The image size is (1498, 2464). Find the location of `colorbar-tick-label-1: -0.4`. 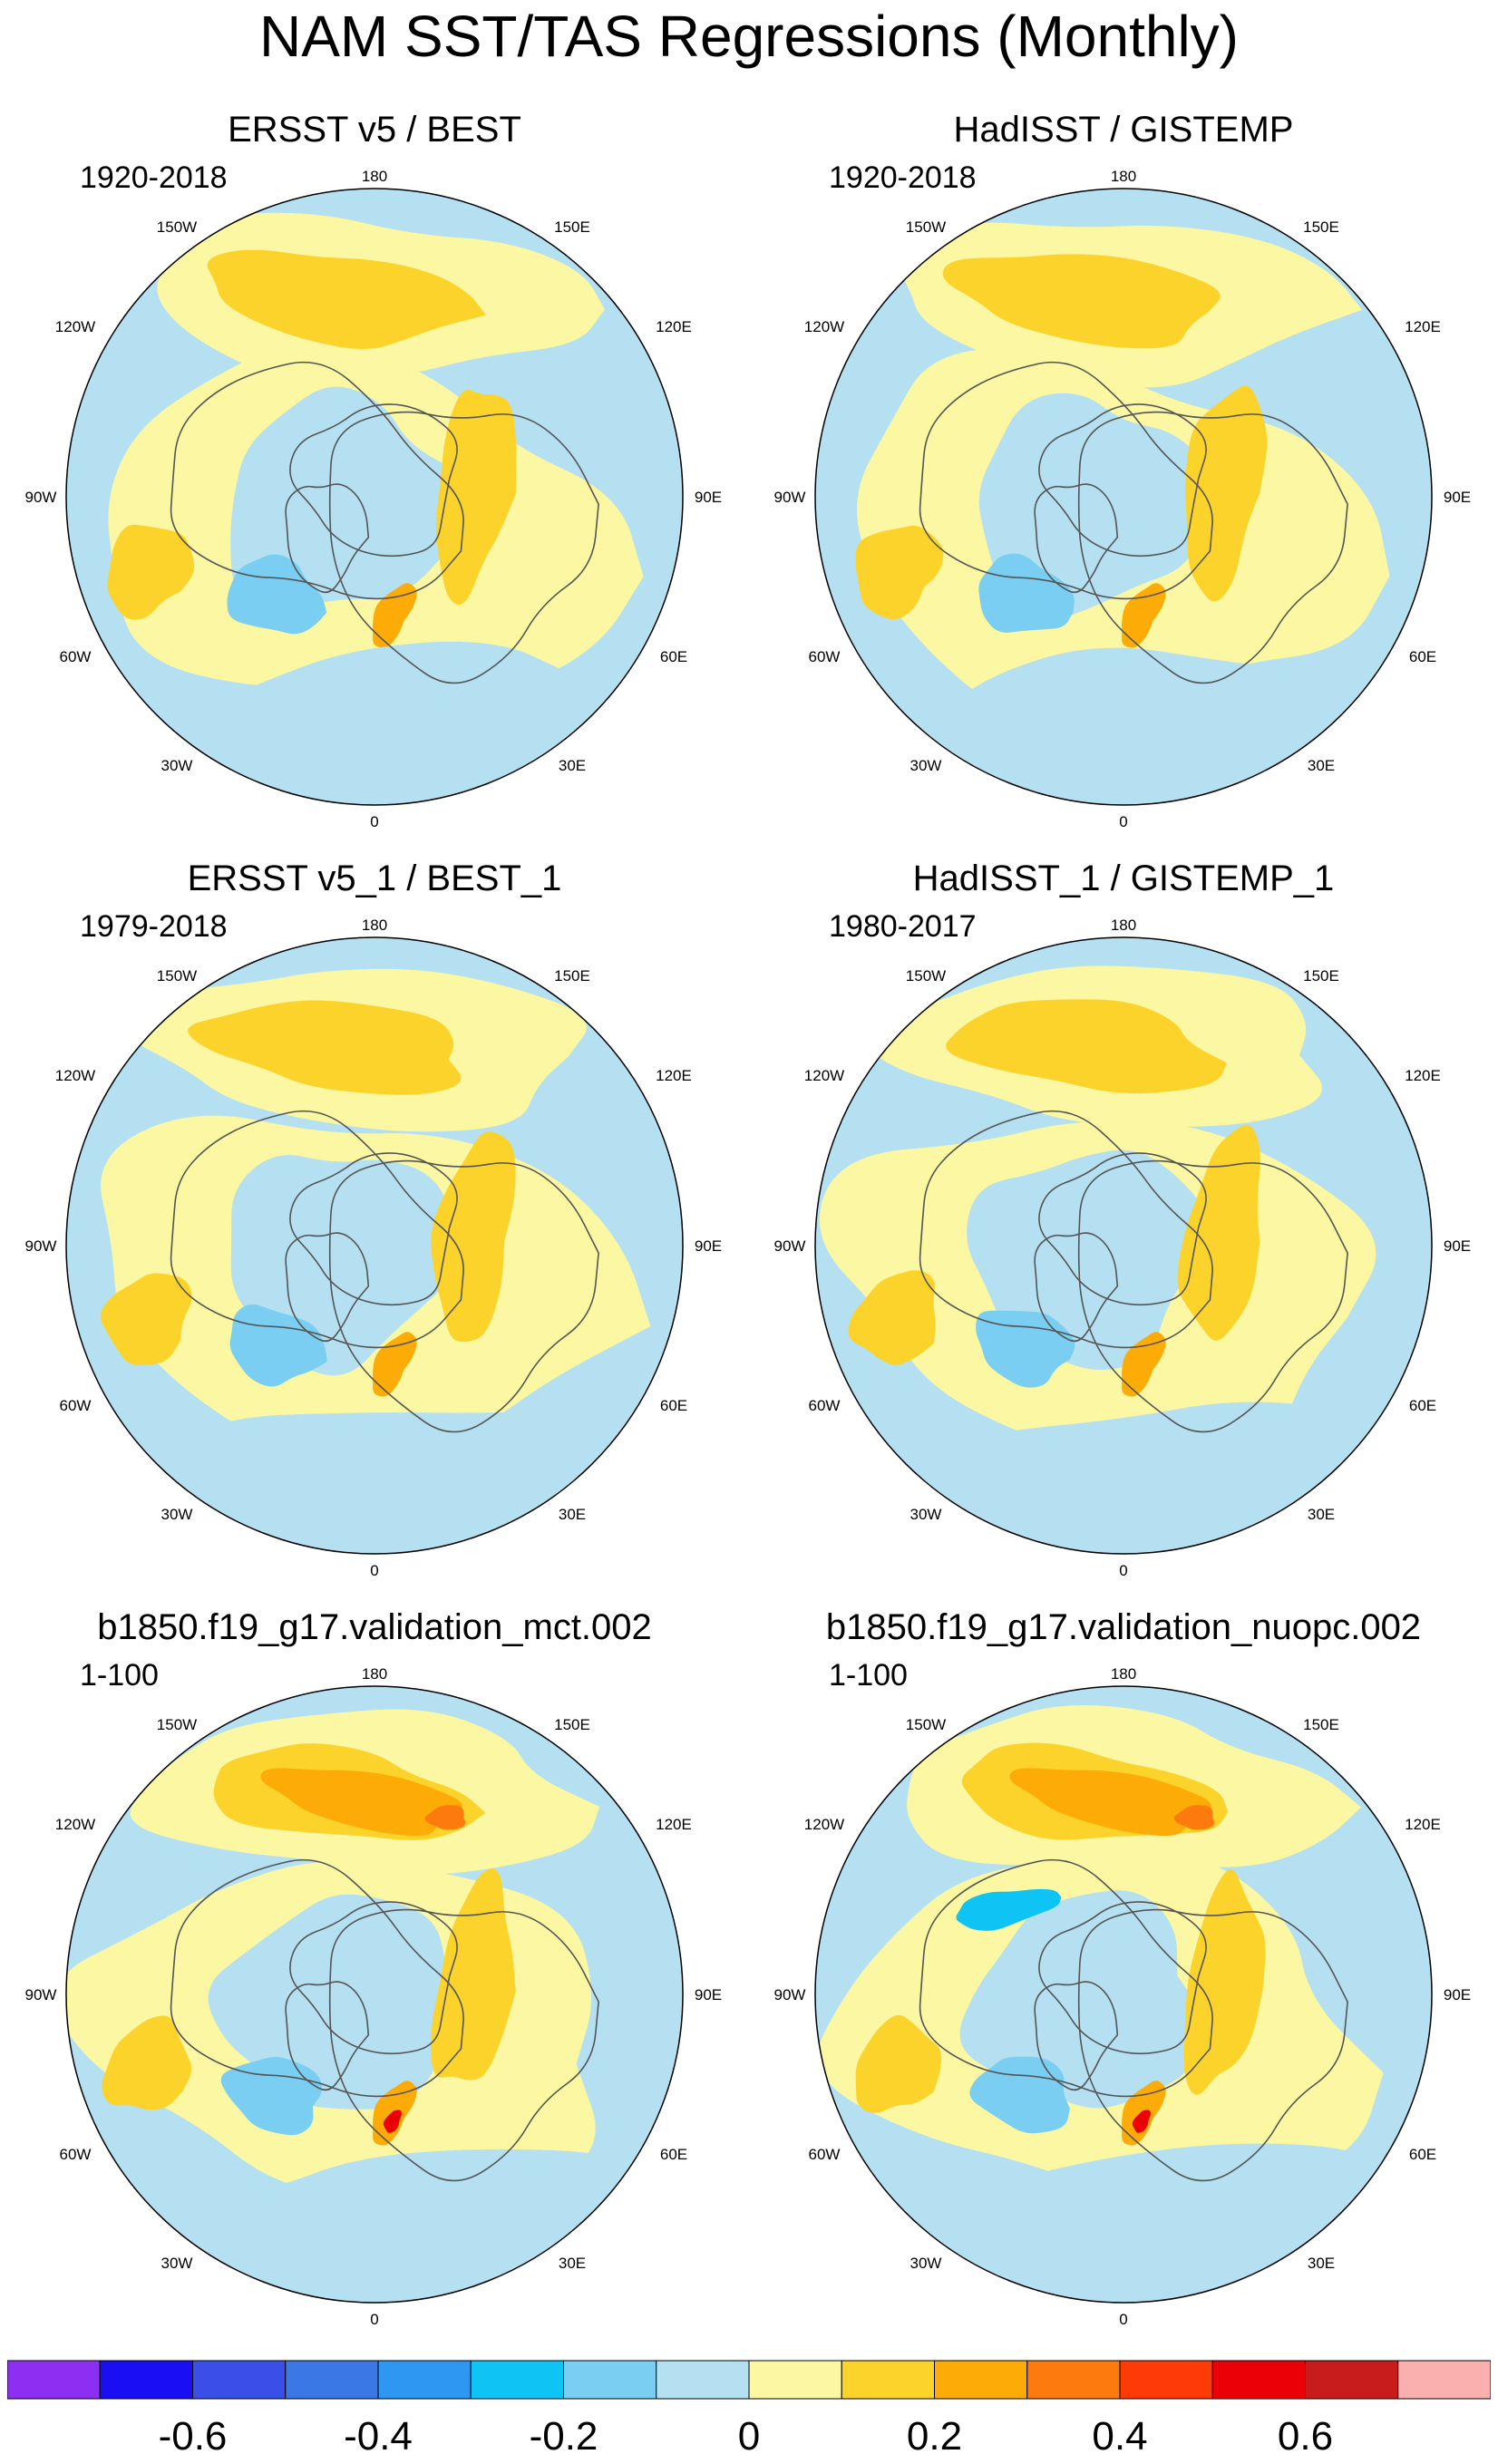

colorbar-tick-label-1: -0.4 is located at coordinates (378, 2436).